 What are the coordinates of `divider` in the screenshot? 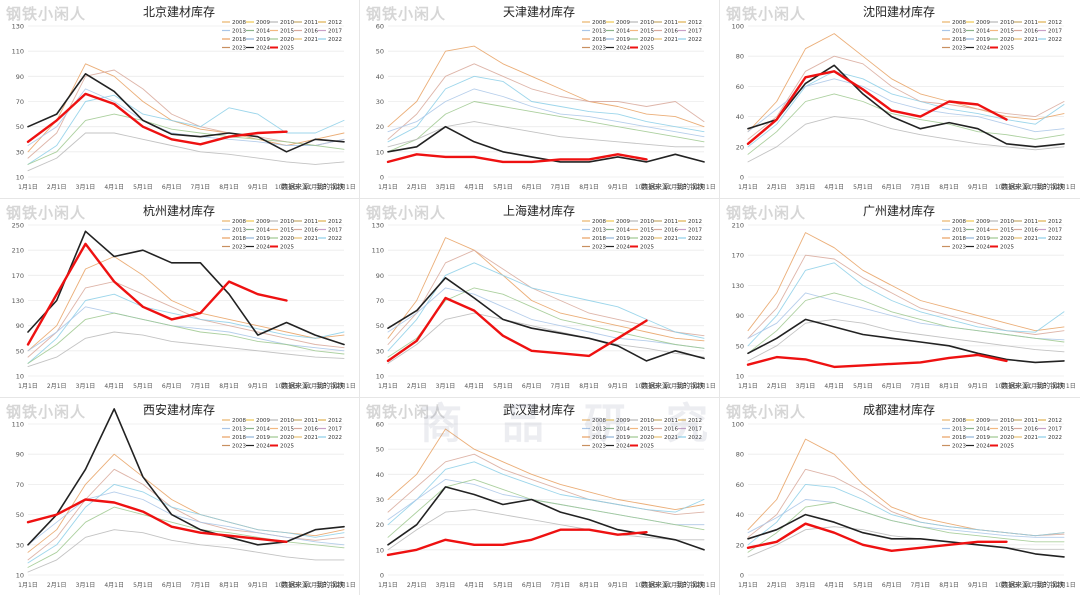 It's located at (540, 397).